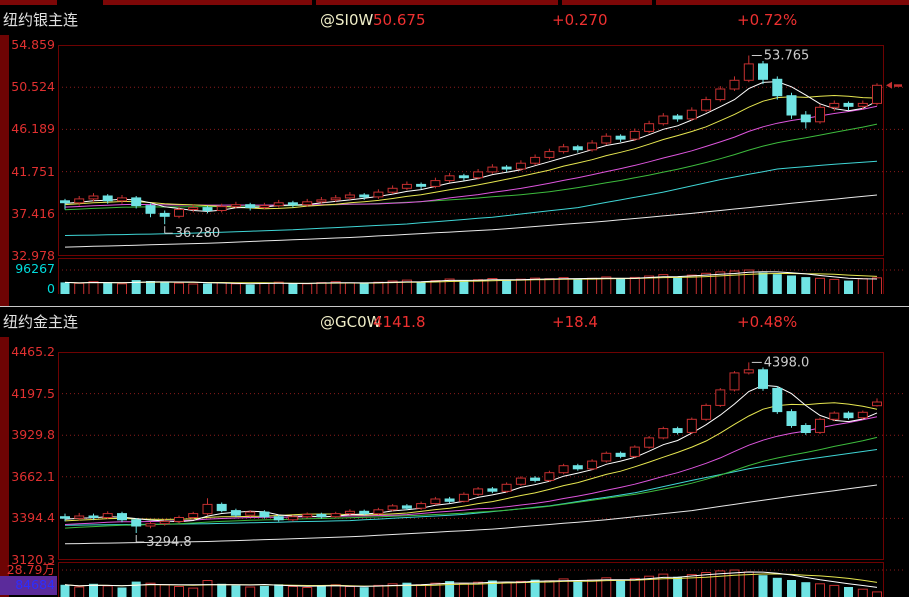 The width and height of the screenshot is (909, 597). What do you see at coordinates (33, 44) in the screenshot?
I see `price-axis-label: 54.859` at bounding box center [33, 44].